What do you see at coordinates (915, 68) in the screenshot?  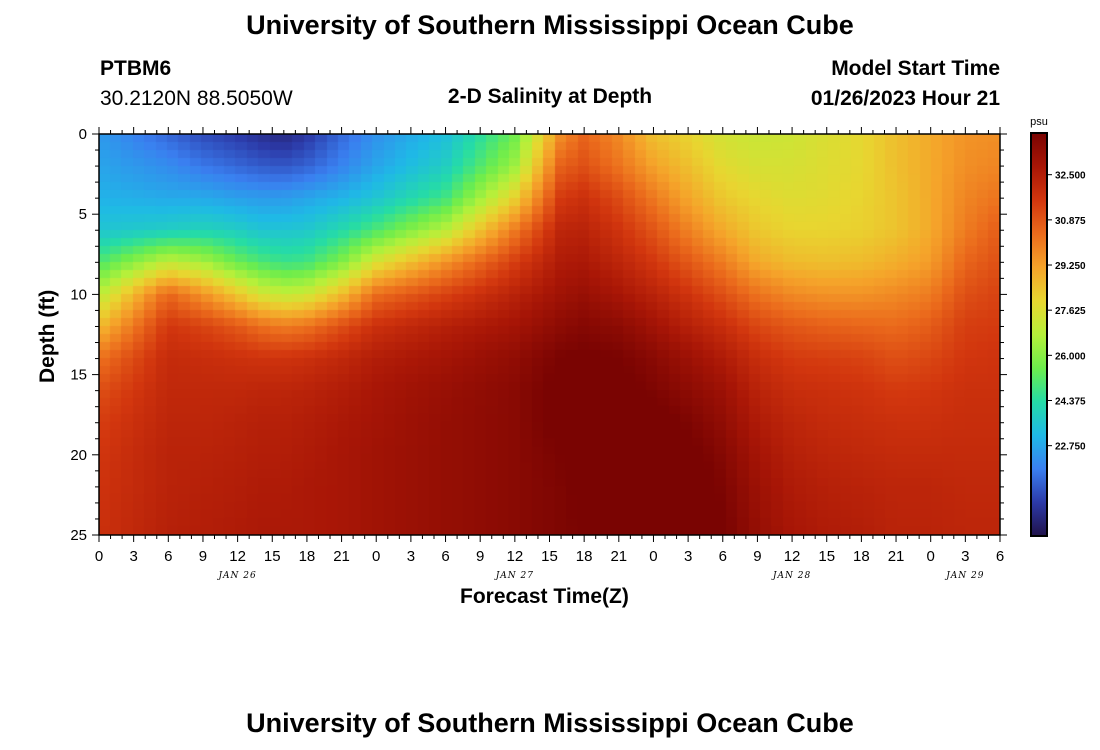 I see `model-start-label: Model Start Time` at bounding box center [915, 68].